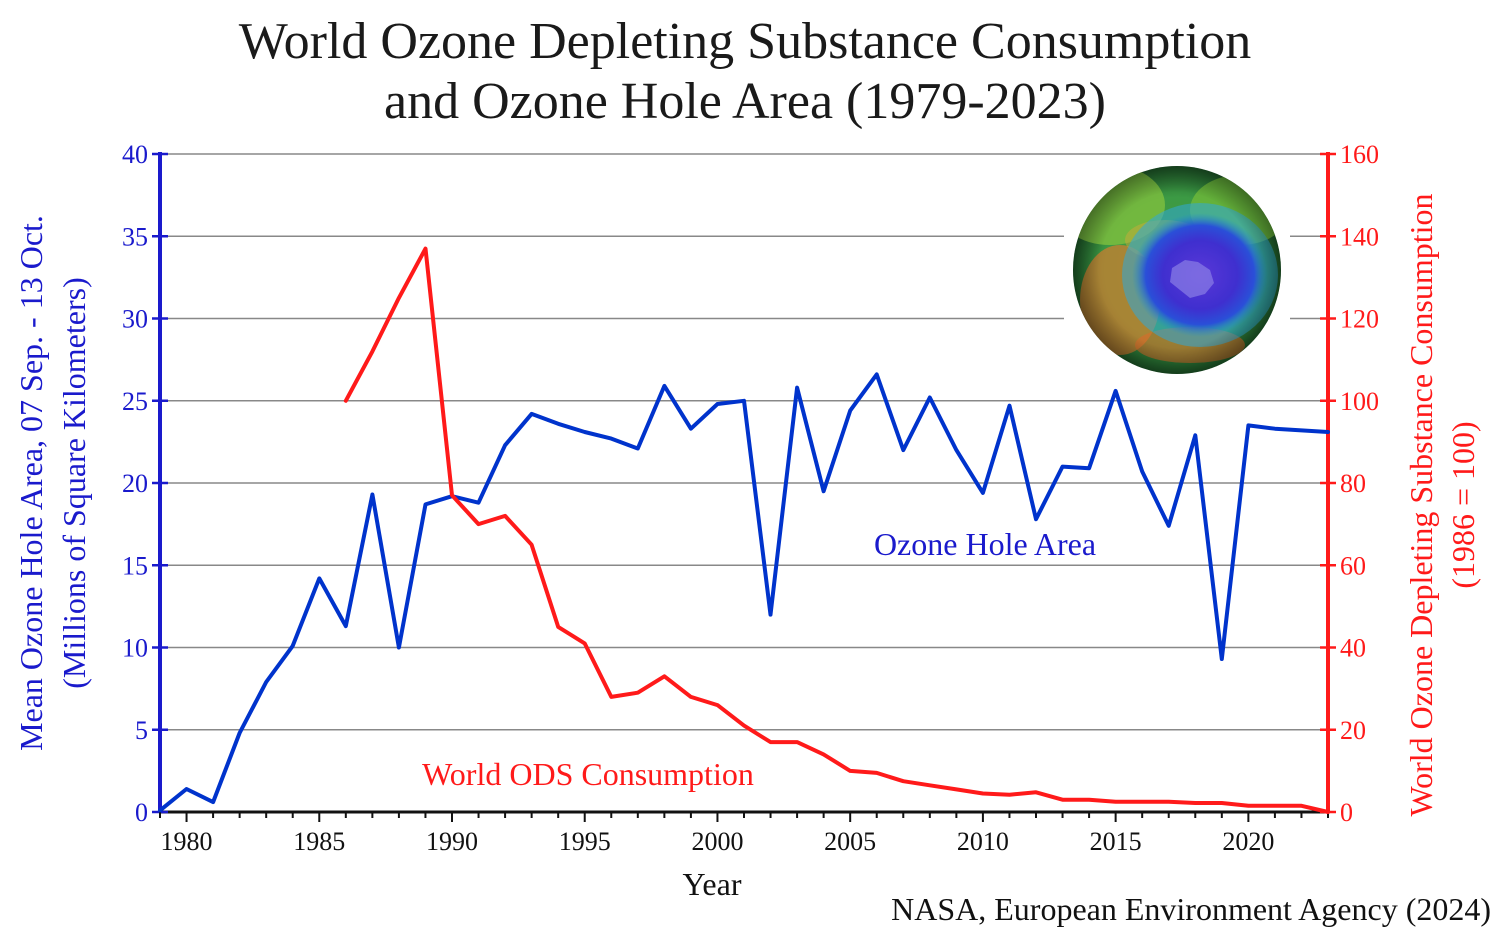 This screenshot has height=930, width=1500. I want to click on x-tick-label: 2010, so click(983, 841).